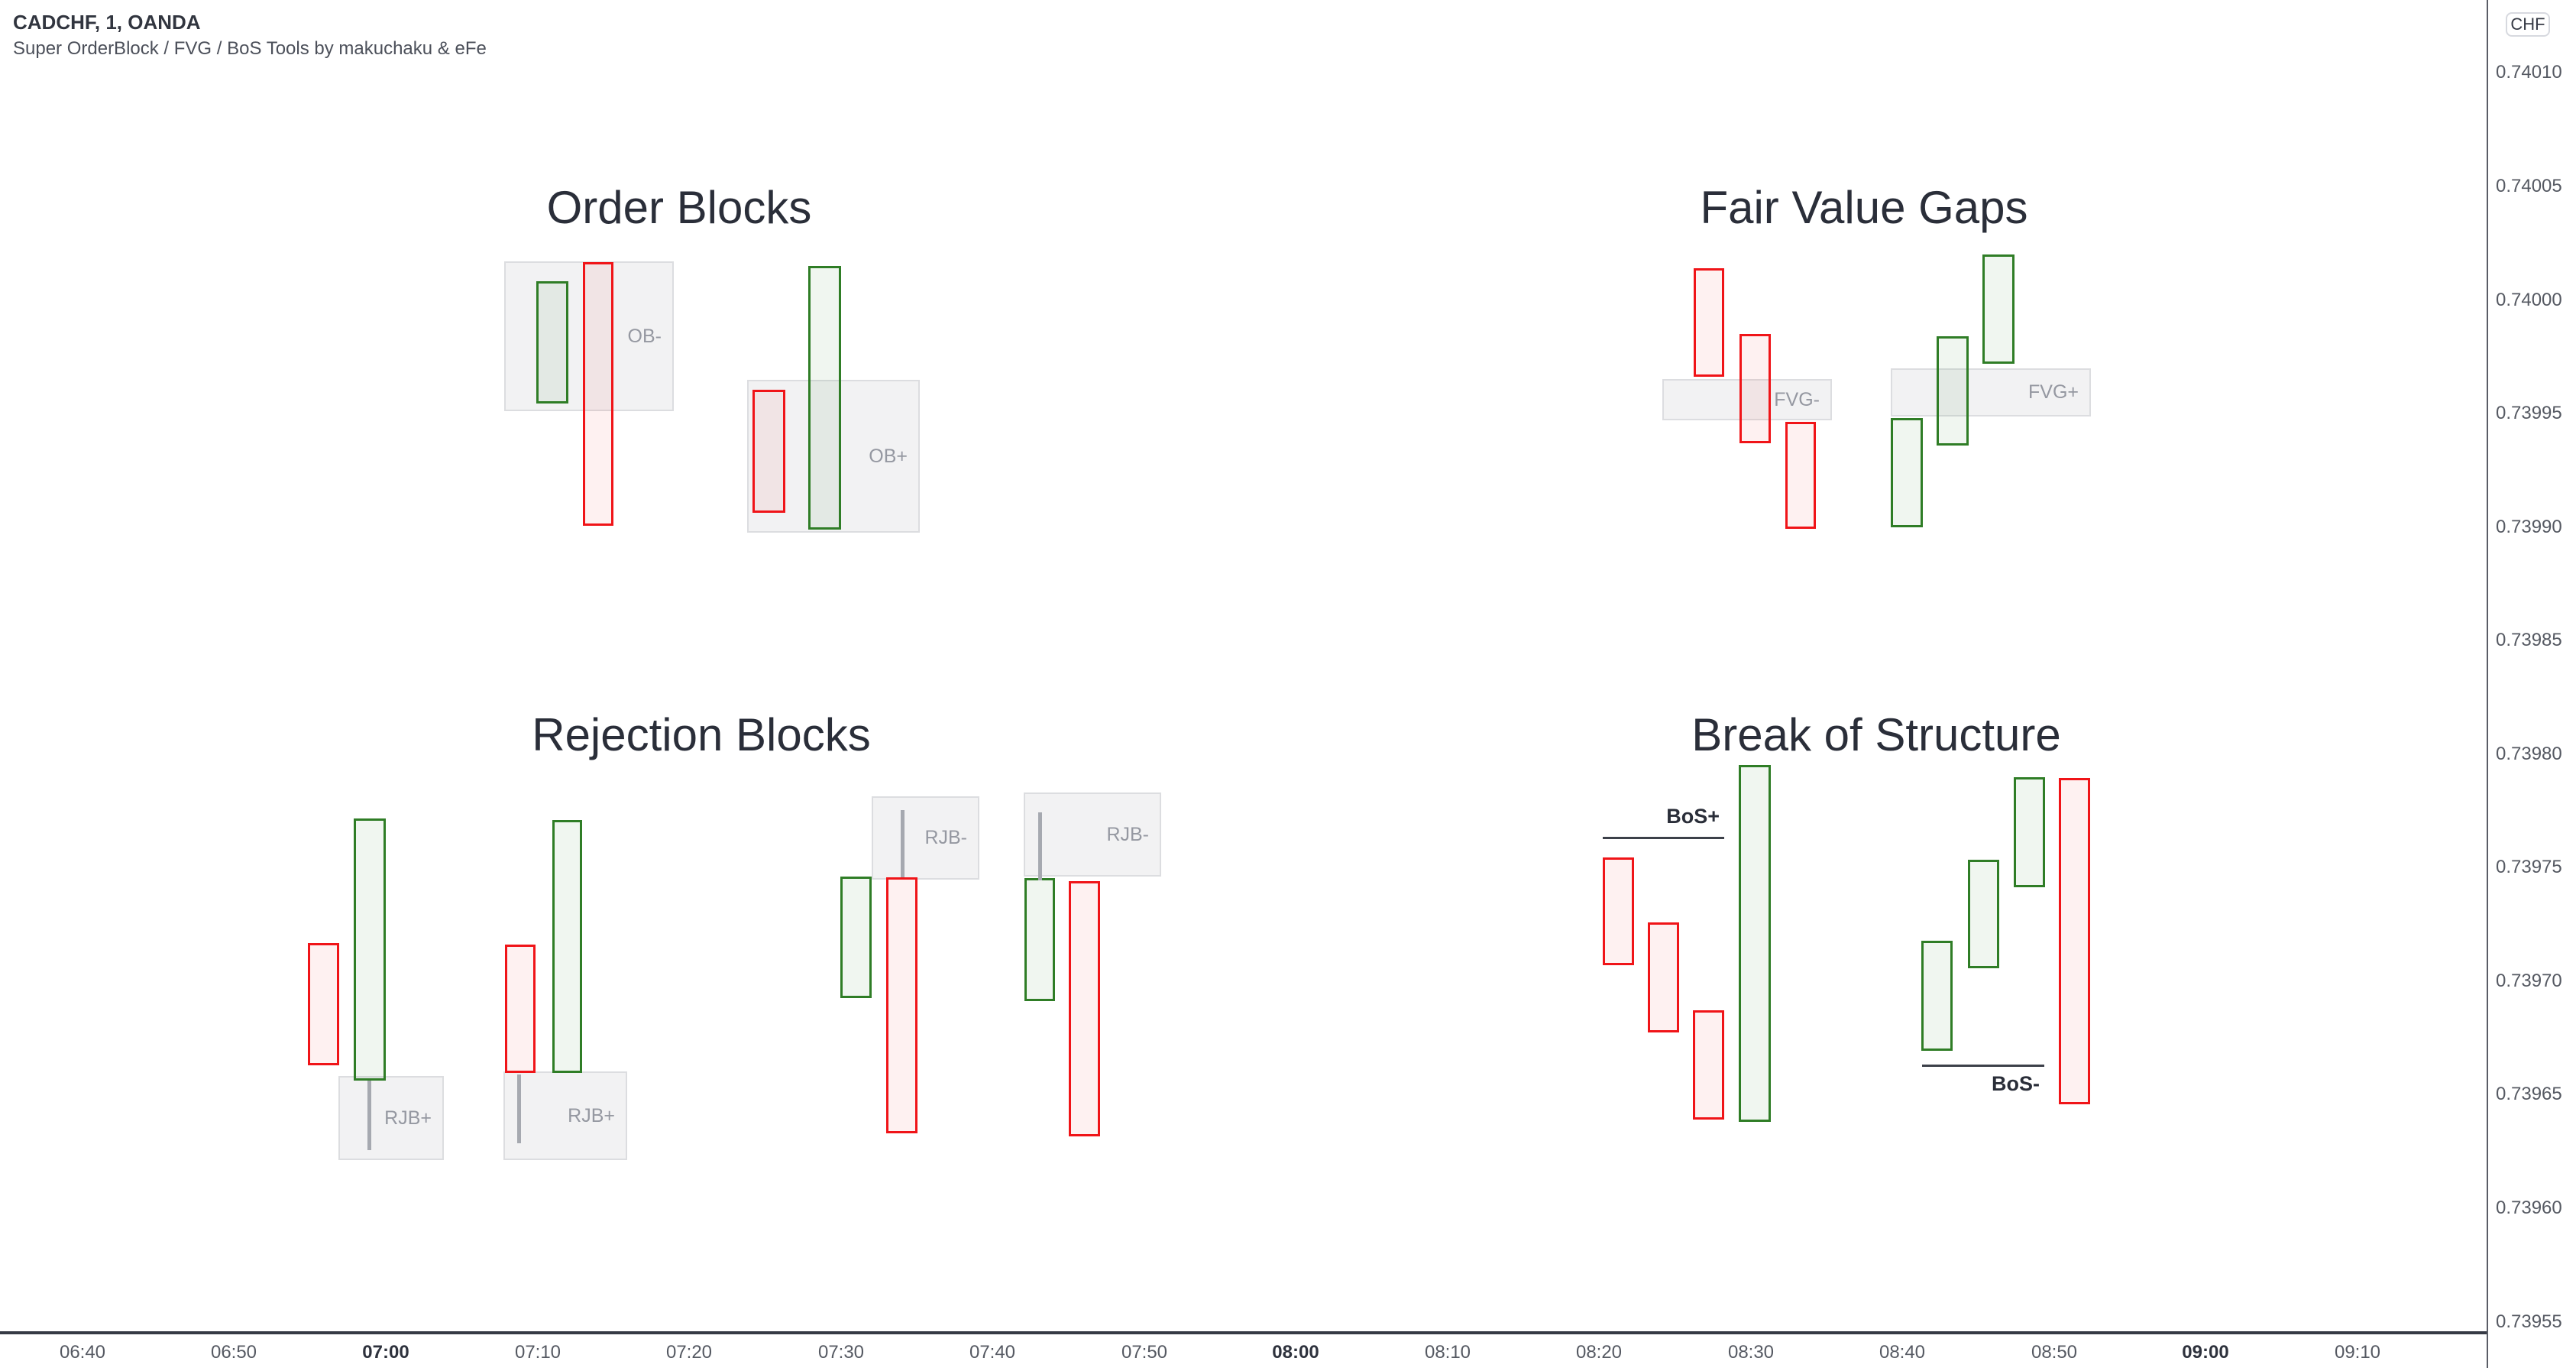 This screenshot has height=1371, width=2576. Describe the element at coordinates (82, 1352) in the screenshot. I see `time-tick-label: 06:40` at that location.